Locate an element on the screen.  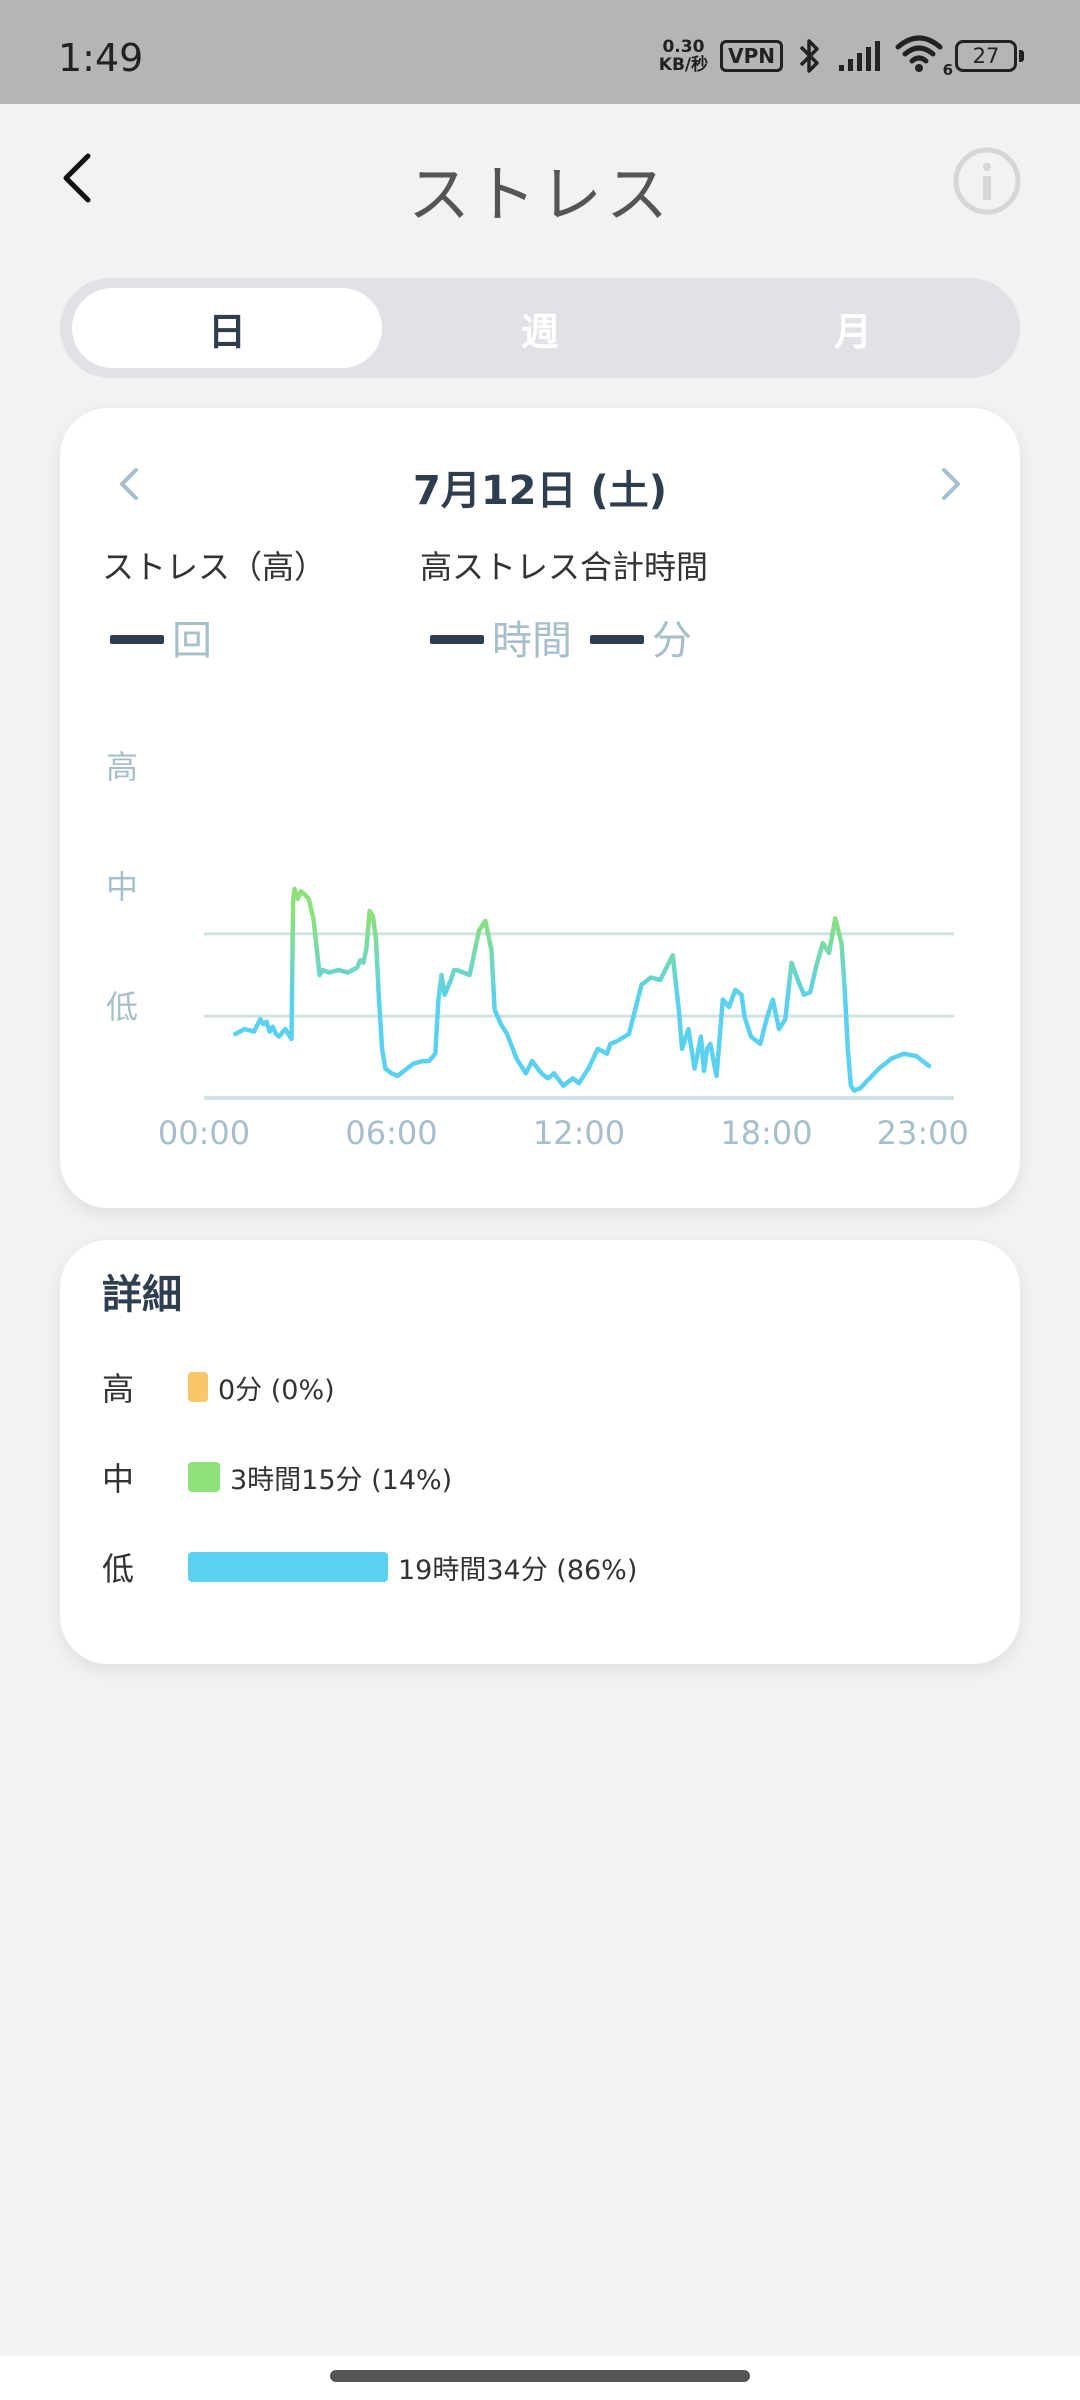
detail-row-mid: 中 3時間15分 (14%) is located at coordinates (277, 1477).